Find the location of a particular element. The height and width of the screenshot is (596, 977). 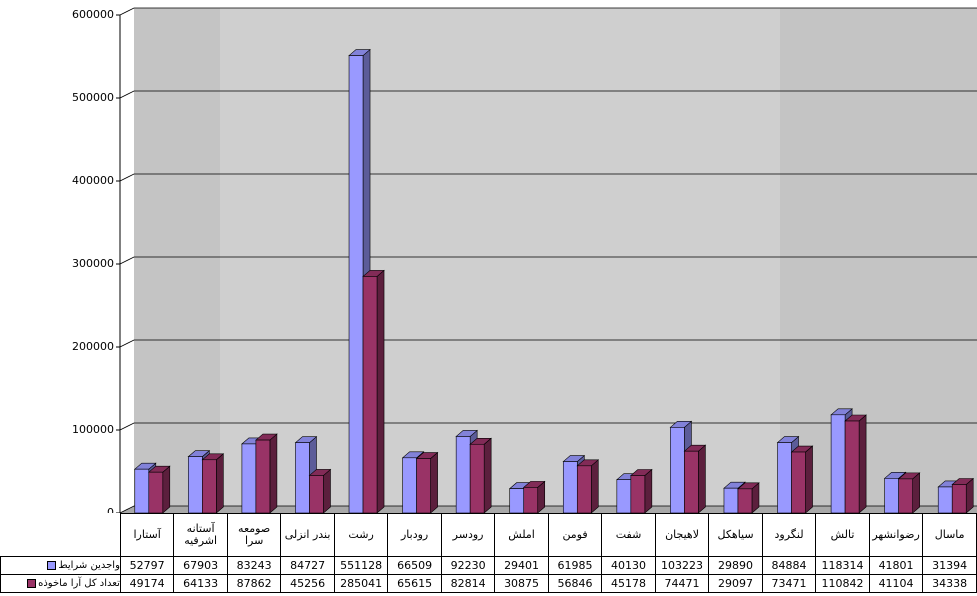

category-cell: املش is located at coordinates (521, 535).